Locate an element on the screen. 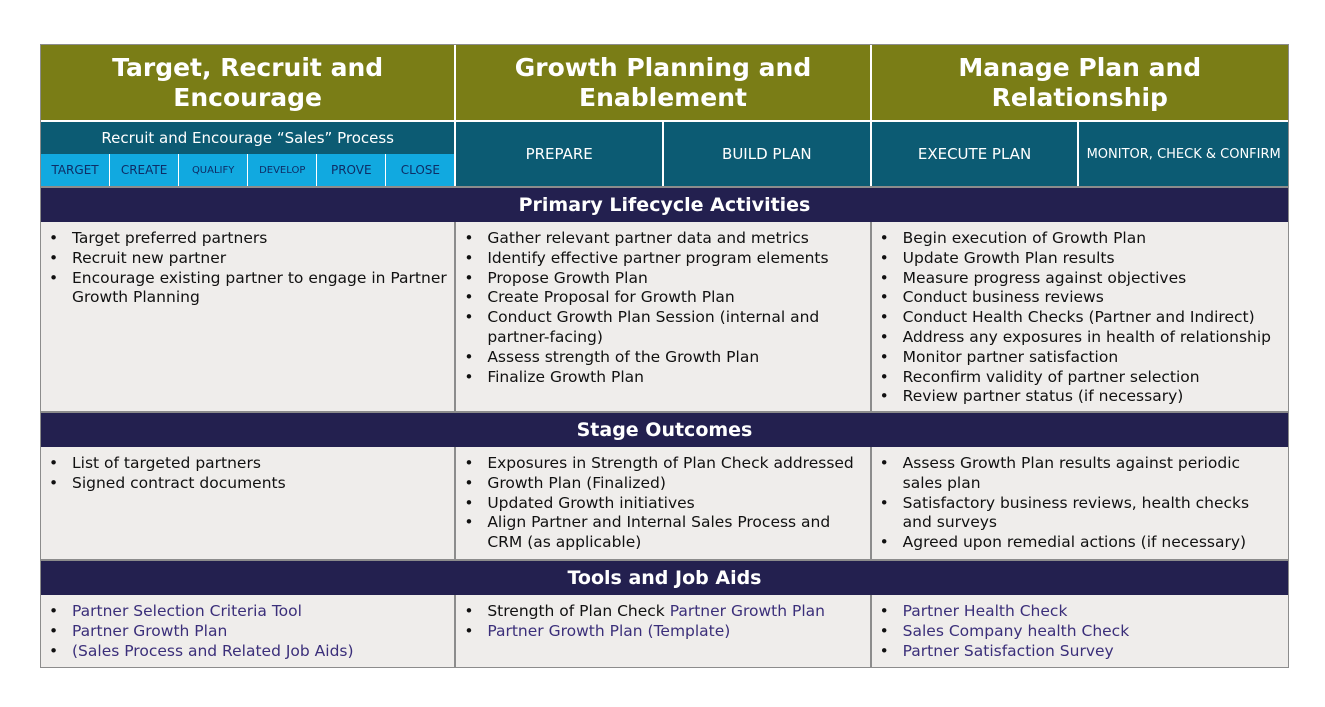  tool-link-growth-plan-template: • Partner Growth Plan (Template) is located at coordinates (663, 632).